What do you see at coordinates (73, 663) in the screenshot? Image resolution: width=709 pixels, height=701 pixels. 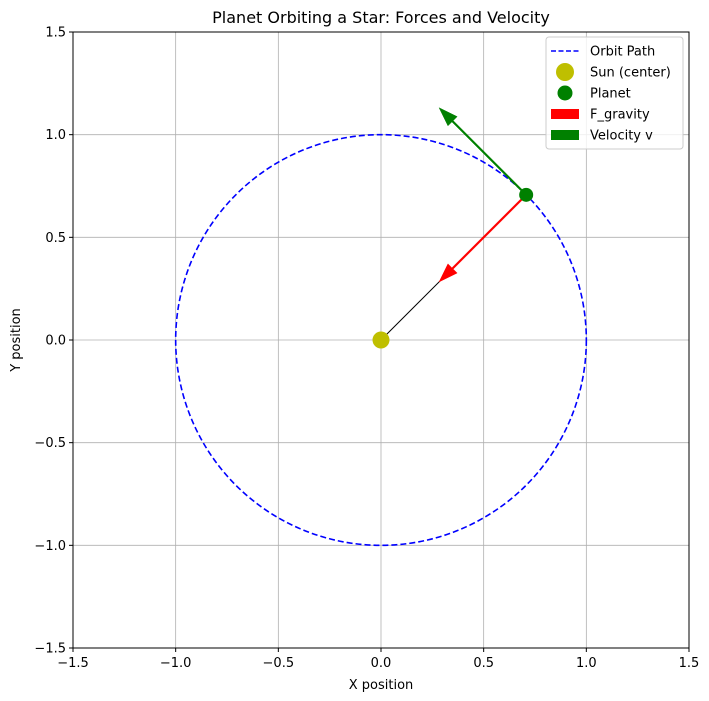 I see `x-tick-label: −1.5` at bounding box center [73, 663].